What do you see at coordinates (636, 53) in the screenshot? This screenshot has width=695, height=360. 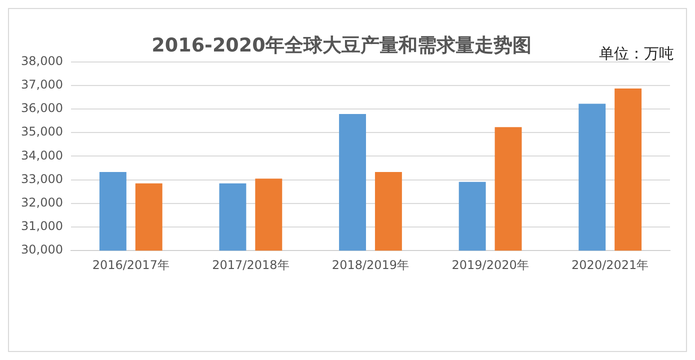 I see `annotation: 单位：万吨` at bounding box center [636, 53].